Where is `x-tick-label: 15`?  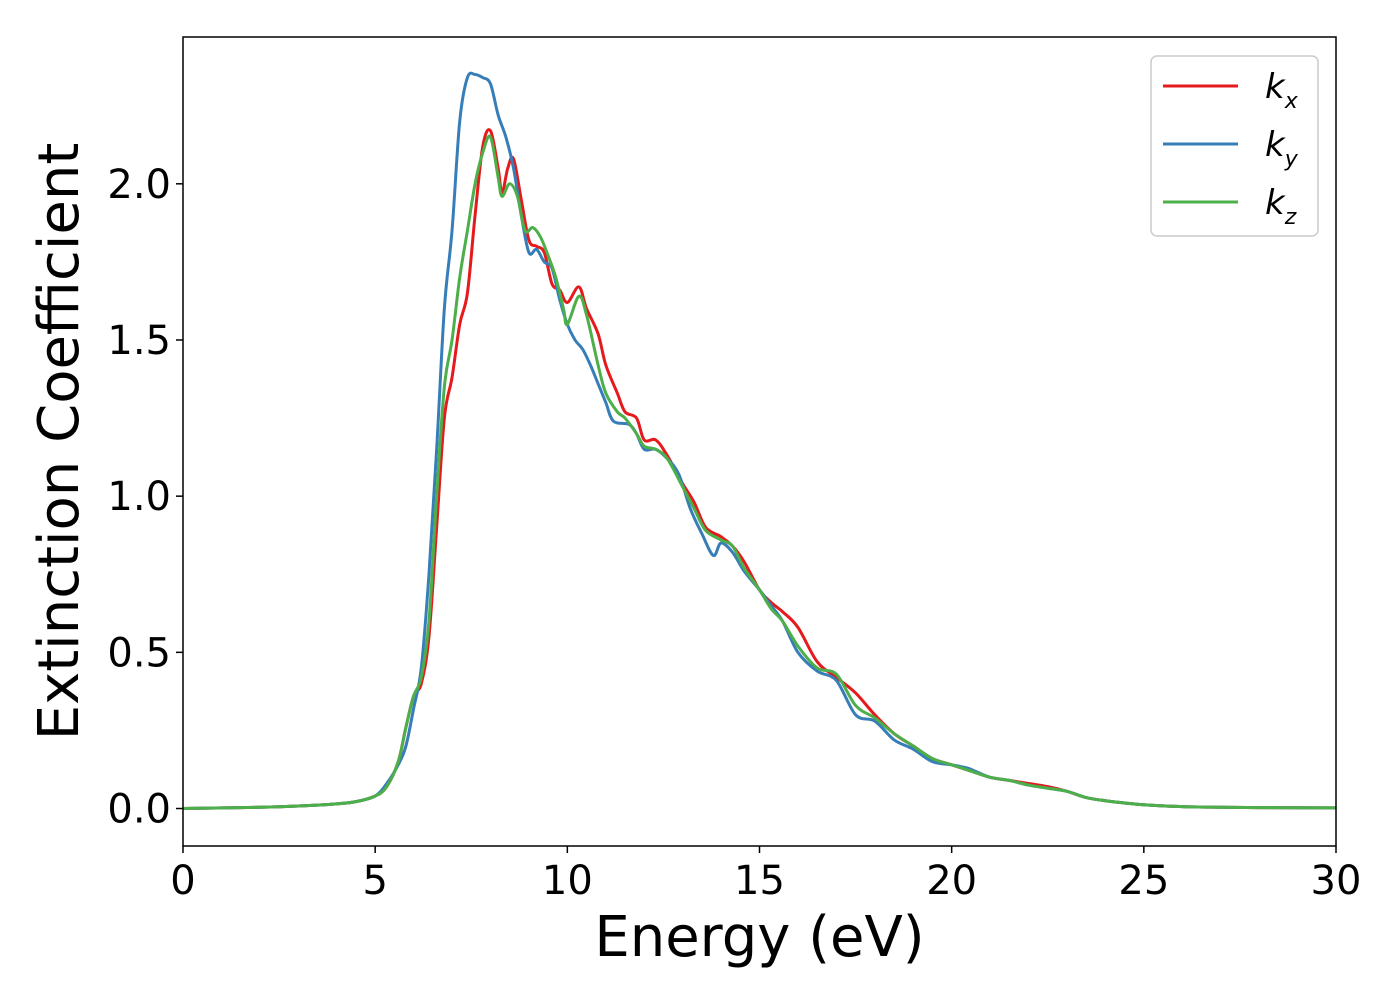
x-tick-label: 15 is located at coordinates (759, 881).